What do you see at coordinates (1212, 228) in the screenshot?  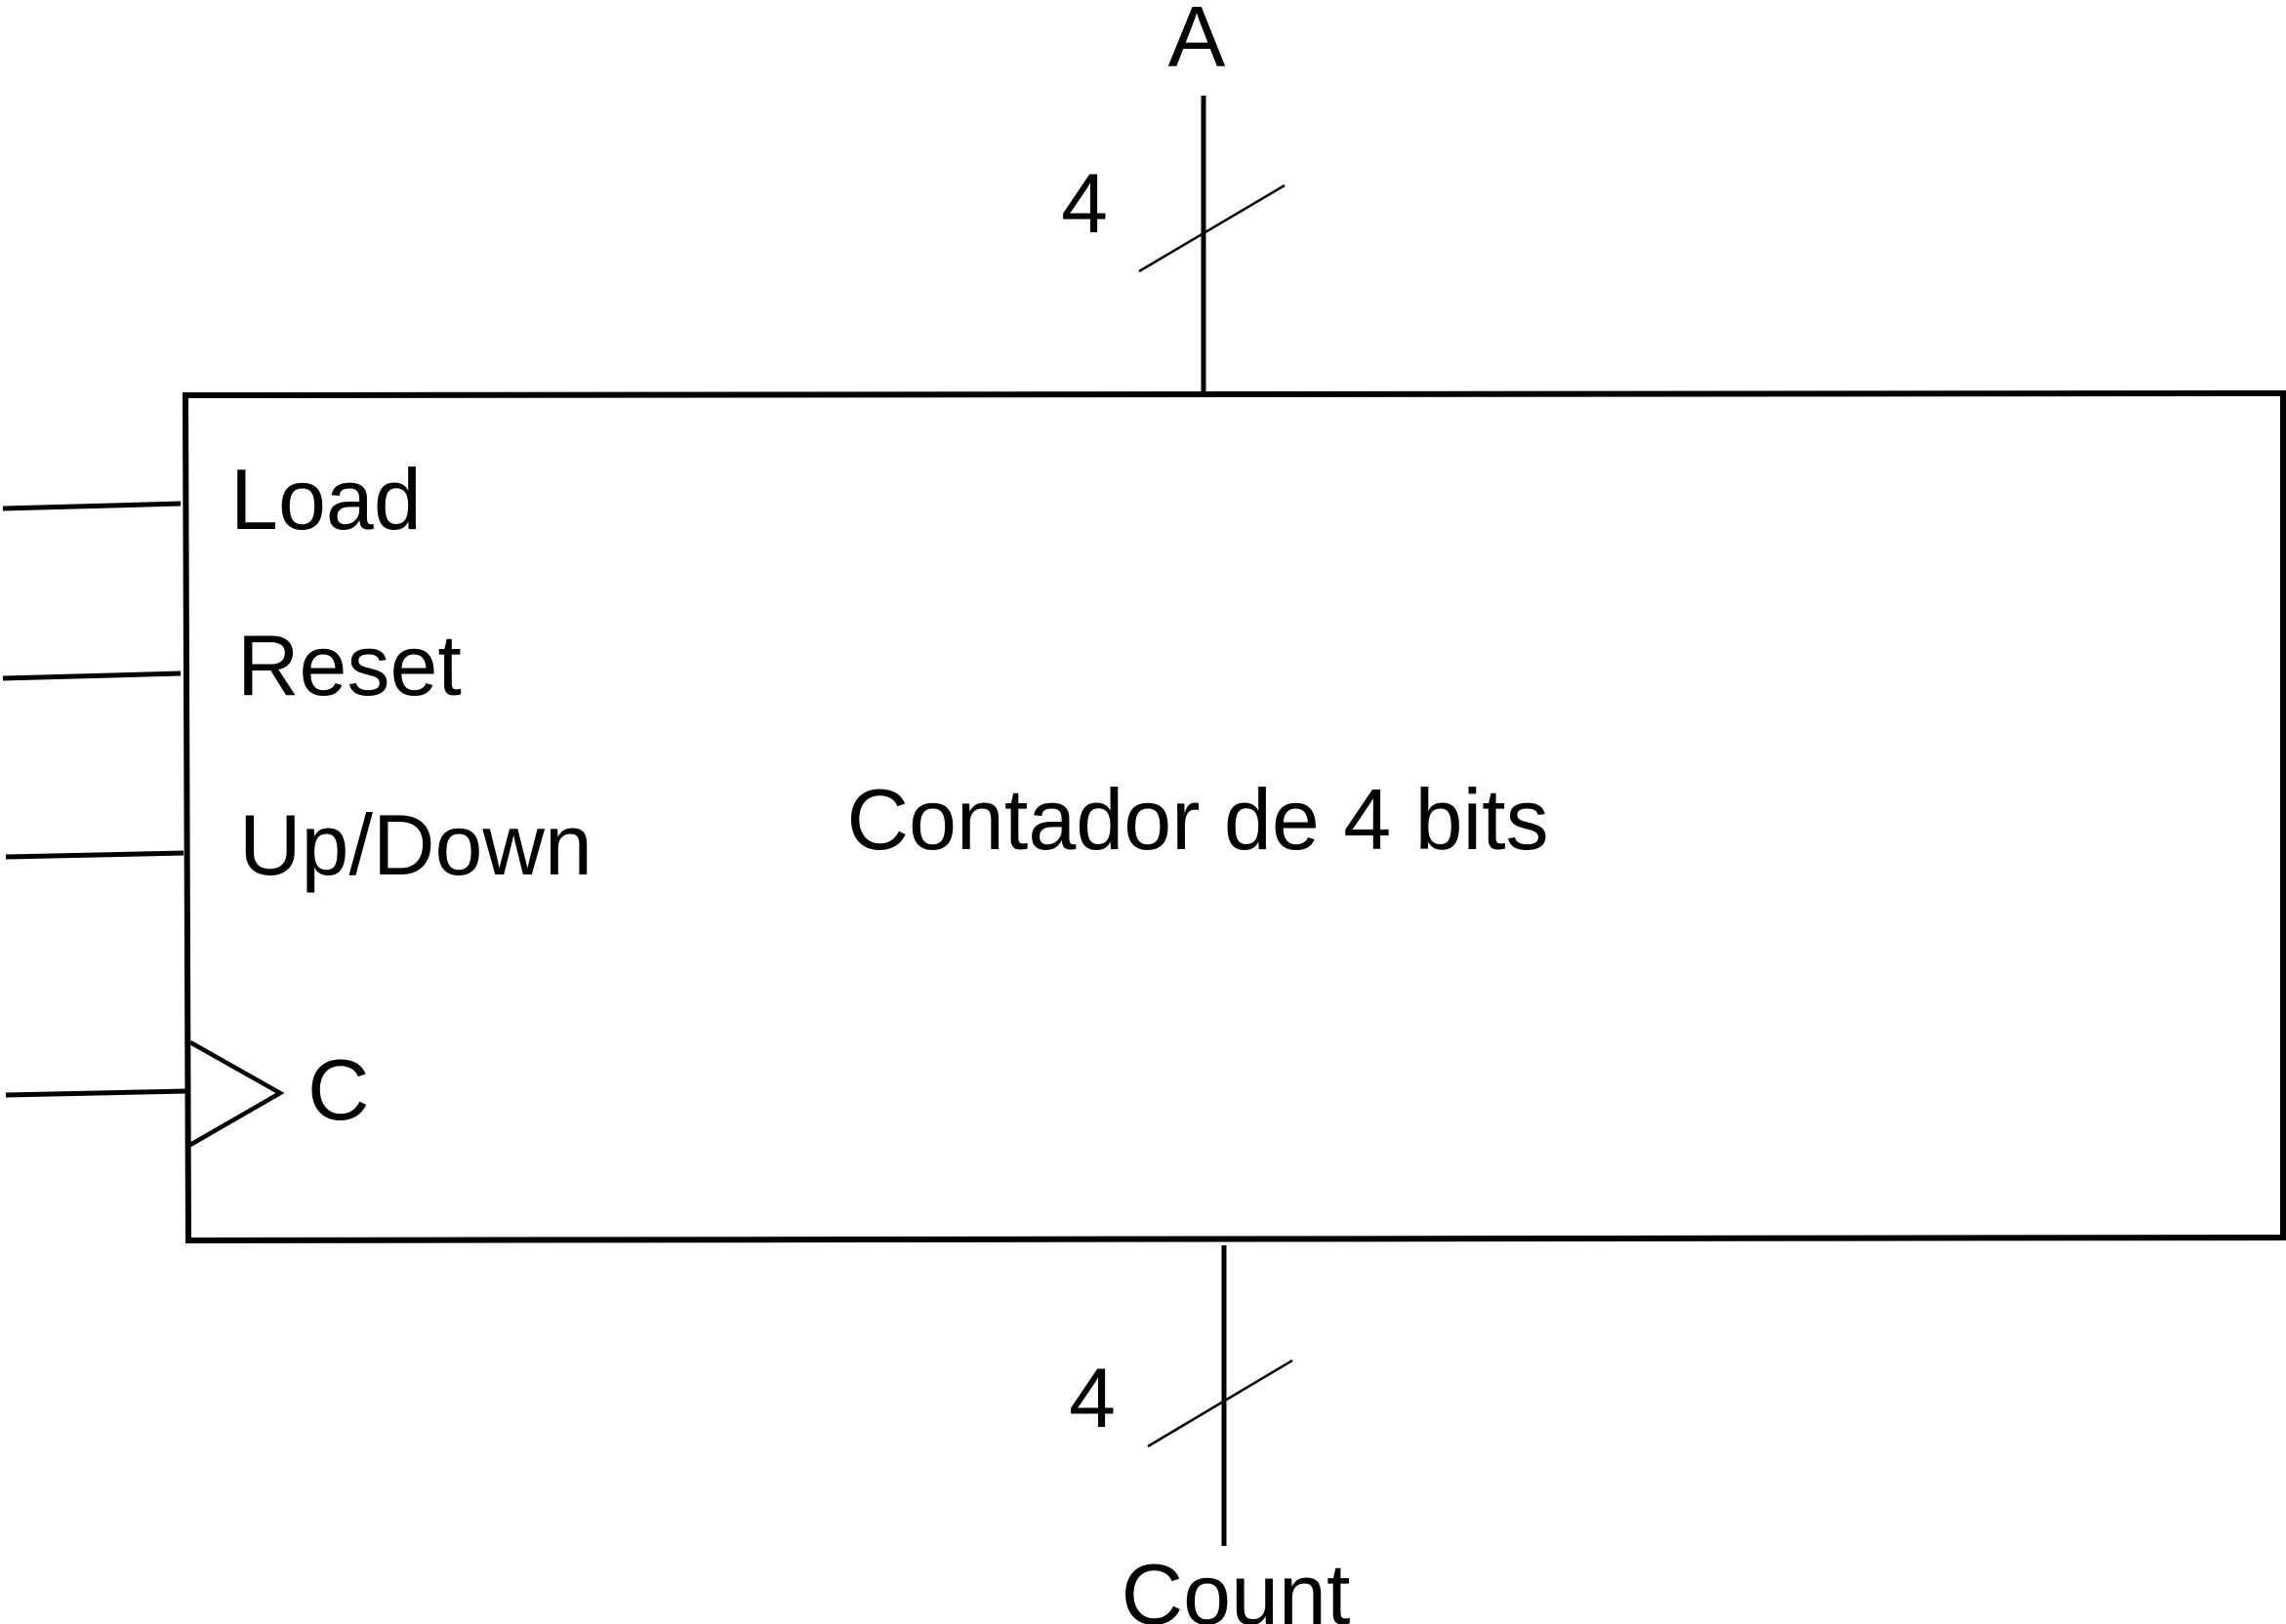 I see `bus-a-width-slash` at bounding box center [1212, 228].